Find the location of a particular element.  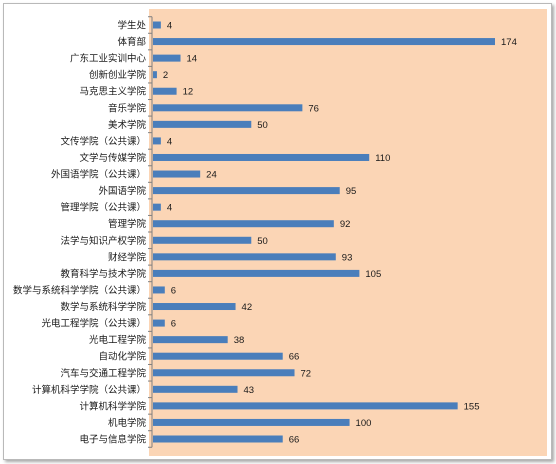

data-label: 95 is located at coordinates (351, 191).